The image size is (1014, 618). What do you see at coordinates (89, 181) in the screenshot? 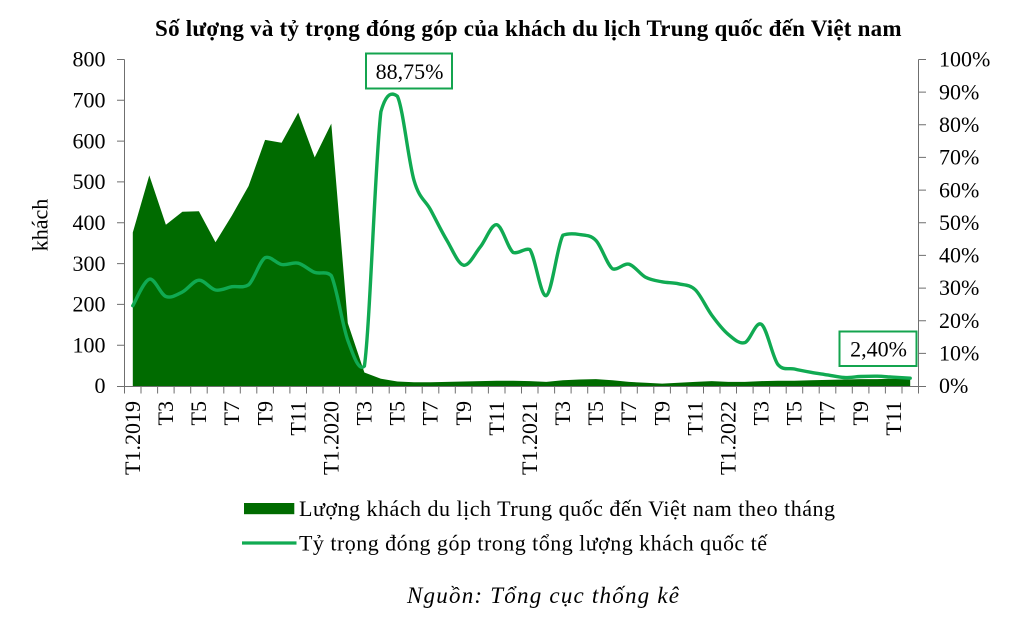
I see `svg-text: 500` at bounding box center [89, 181].